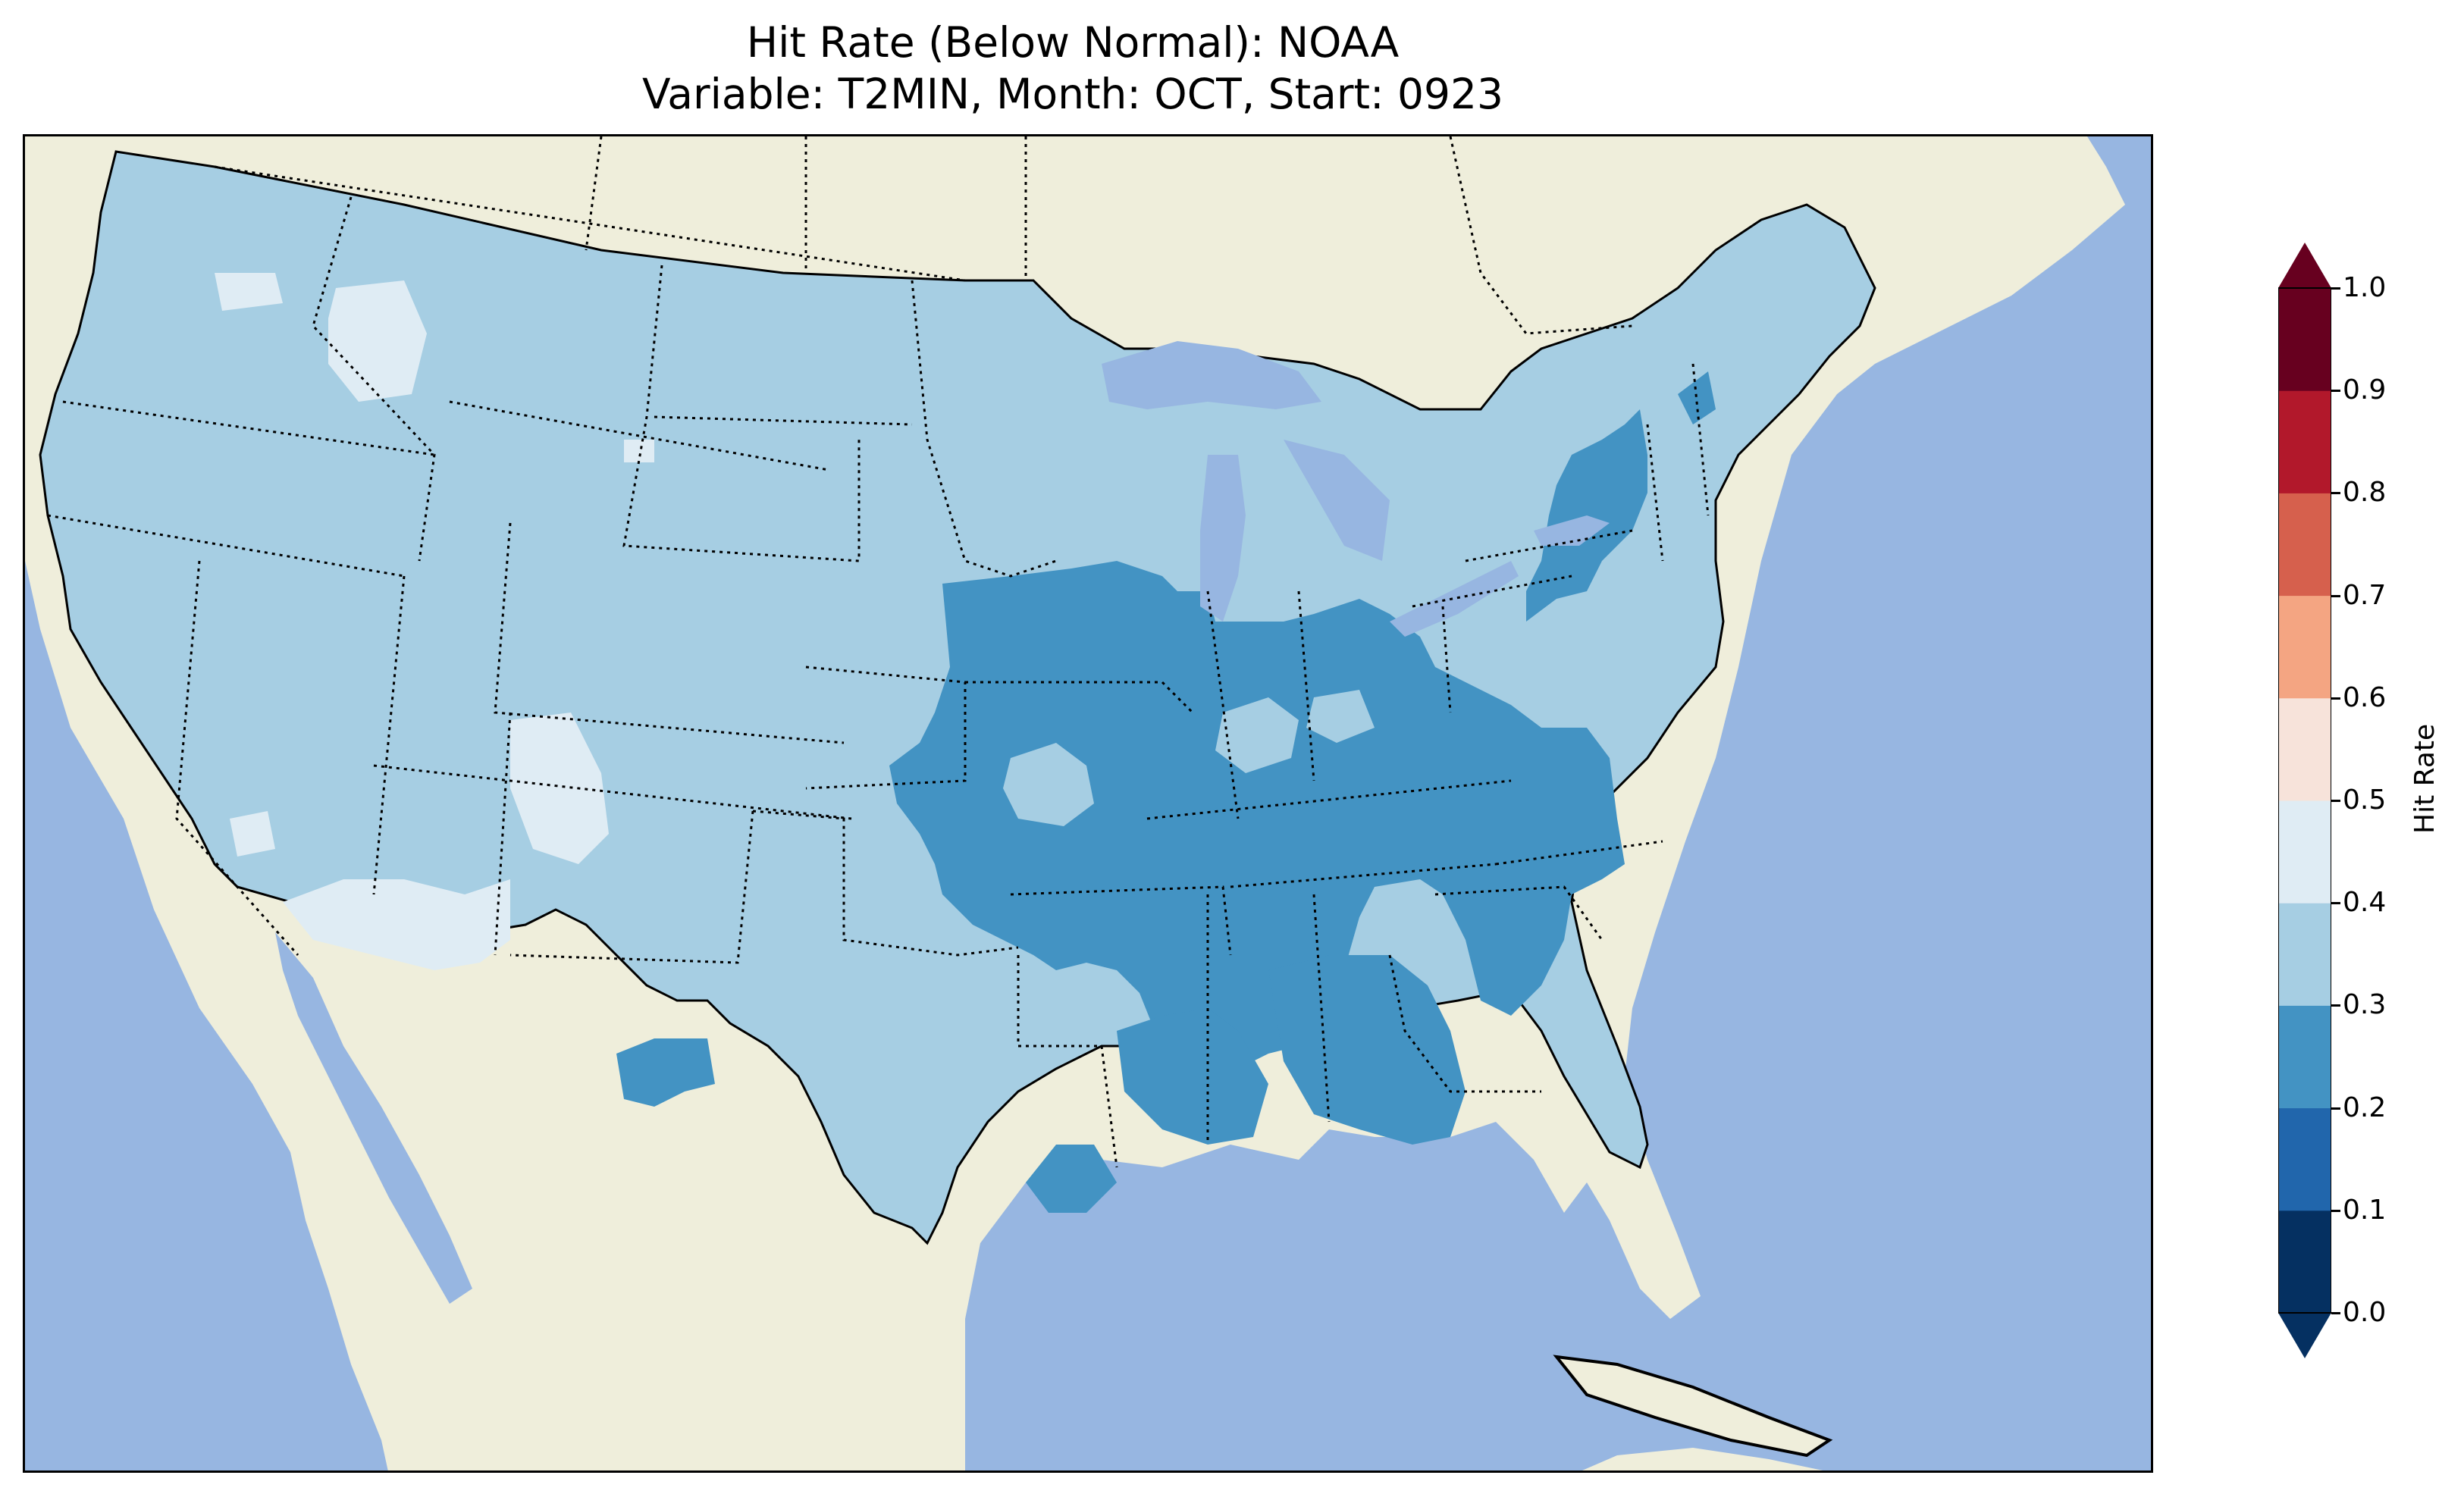 The width and height of the screenshot is (2464, 1494). I want to click on lake-superior, so click(1211, 375).